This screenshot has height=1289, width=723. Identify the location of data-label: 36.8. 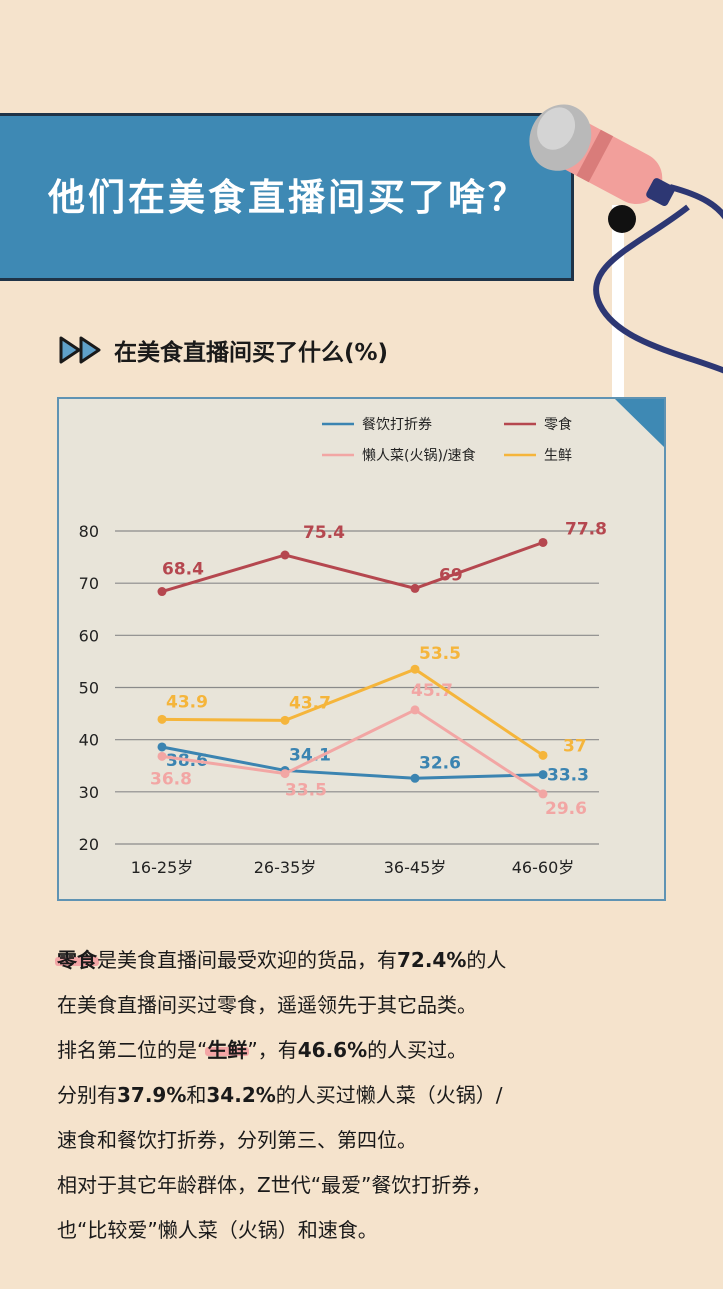
(171, 779).